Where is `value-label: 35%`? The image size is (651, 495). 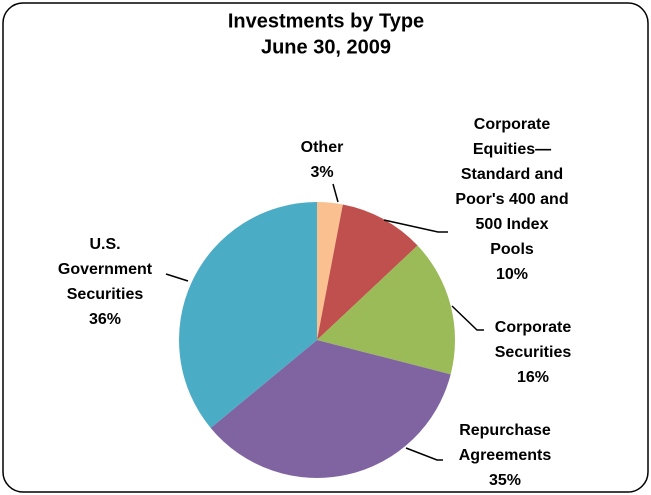 value-label: 35% is located at coordinates (505, 480).